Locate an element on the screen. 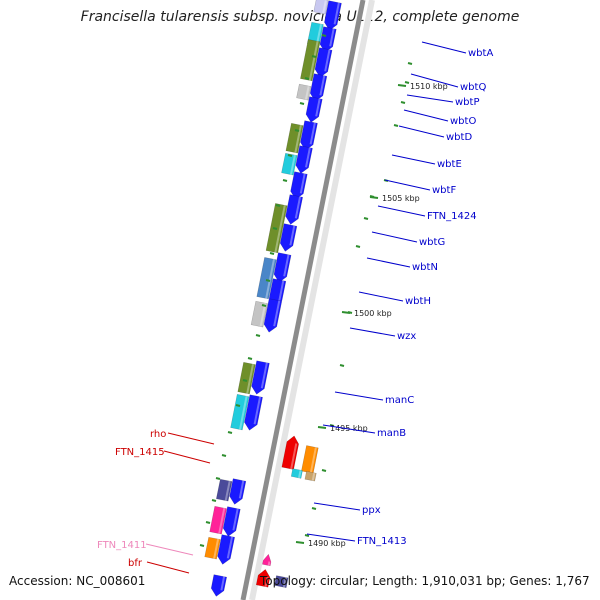  gene-block-bfr is located at coordinates (281, 581).